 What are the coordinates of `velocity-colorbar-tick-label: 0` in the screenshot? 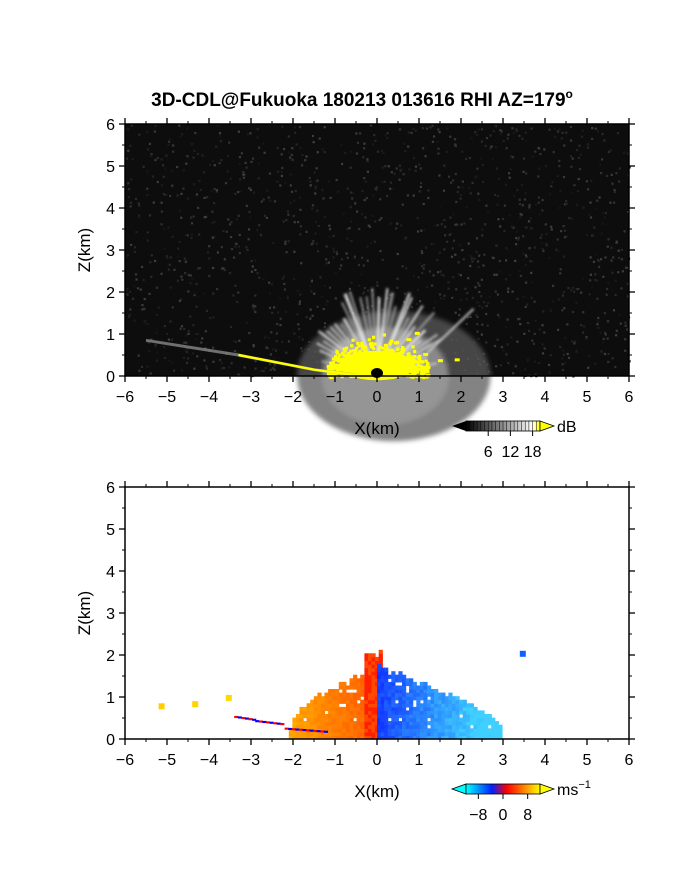 It's located at (503, 815).